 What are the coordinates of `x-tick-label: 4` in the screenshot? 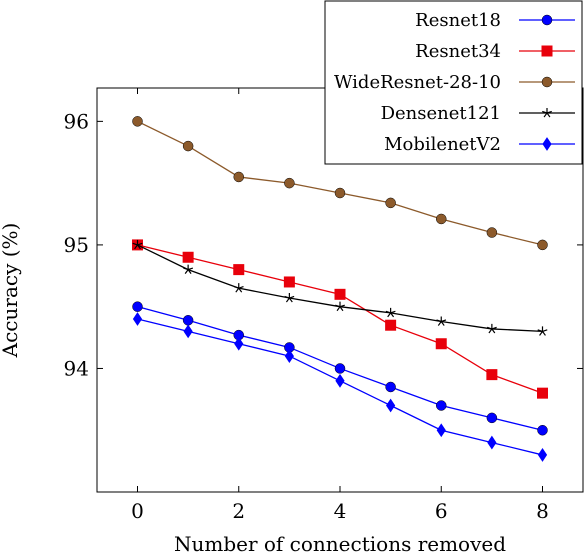 It's located at (340, 511).